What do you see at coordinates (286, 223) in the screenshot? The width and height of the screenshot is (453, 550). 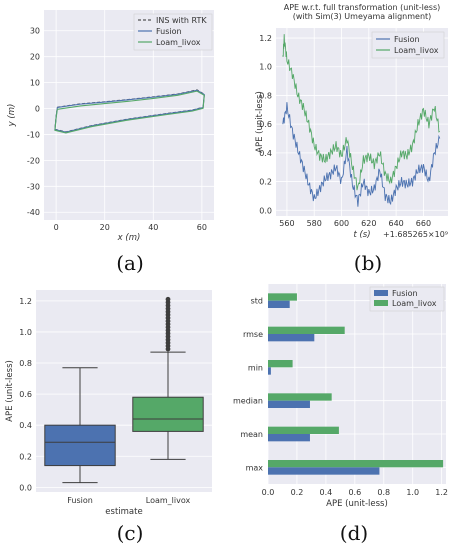 I see `x-tick-label: 560` at bounding box center [286, 223].